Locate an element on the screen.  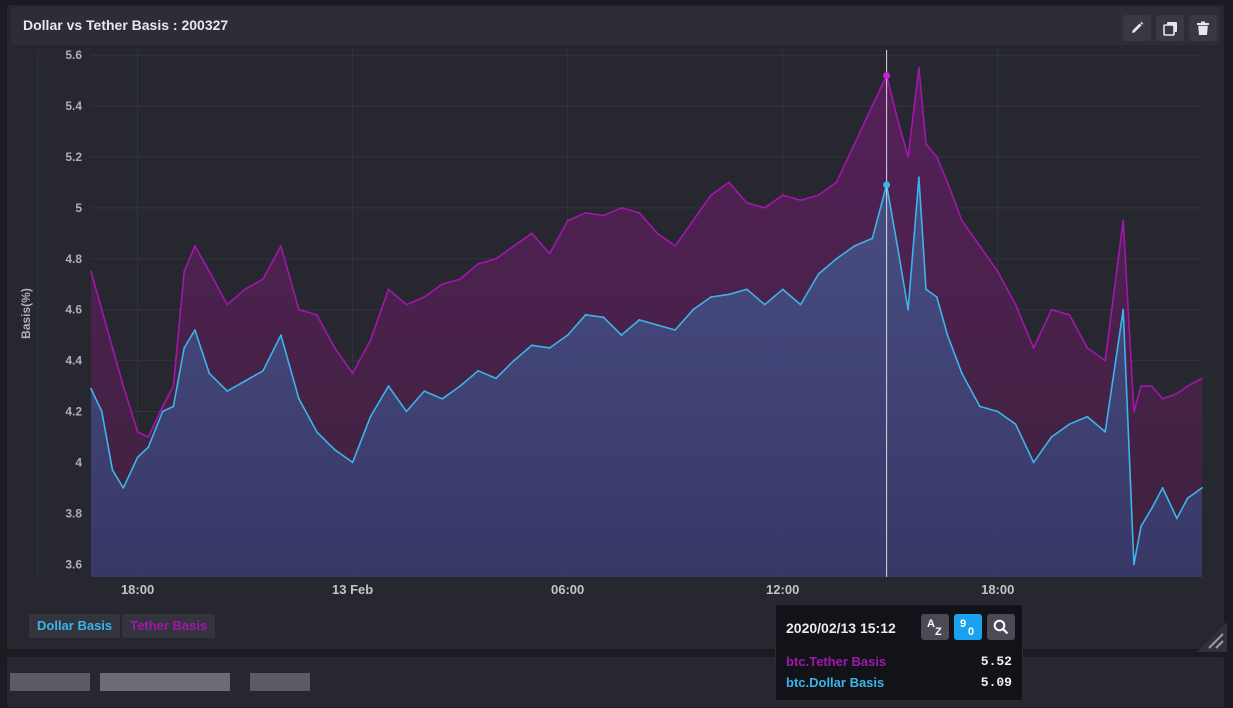
svg-text: 0 is located at coordinates (971, 631).